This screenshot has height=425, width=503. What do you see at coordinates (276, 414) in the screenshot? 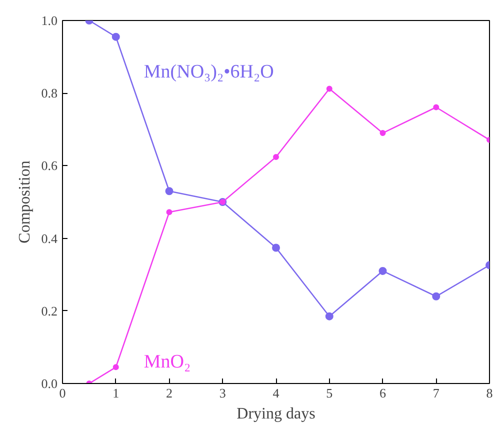
I see `x-axis-title: Drying days` at bounding box center [276, 414].